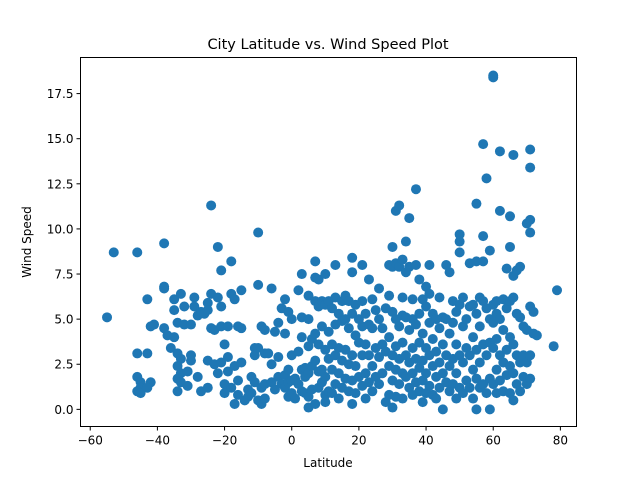 The image size is (640, 480). Describe the element at coordinates (63, 275) in the screenshot. I see `y-tick-label: 7.5` at that location.